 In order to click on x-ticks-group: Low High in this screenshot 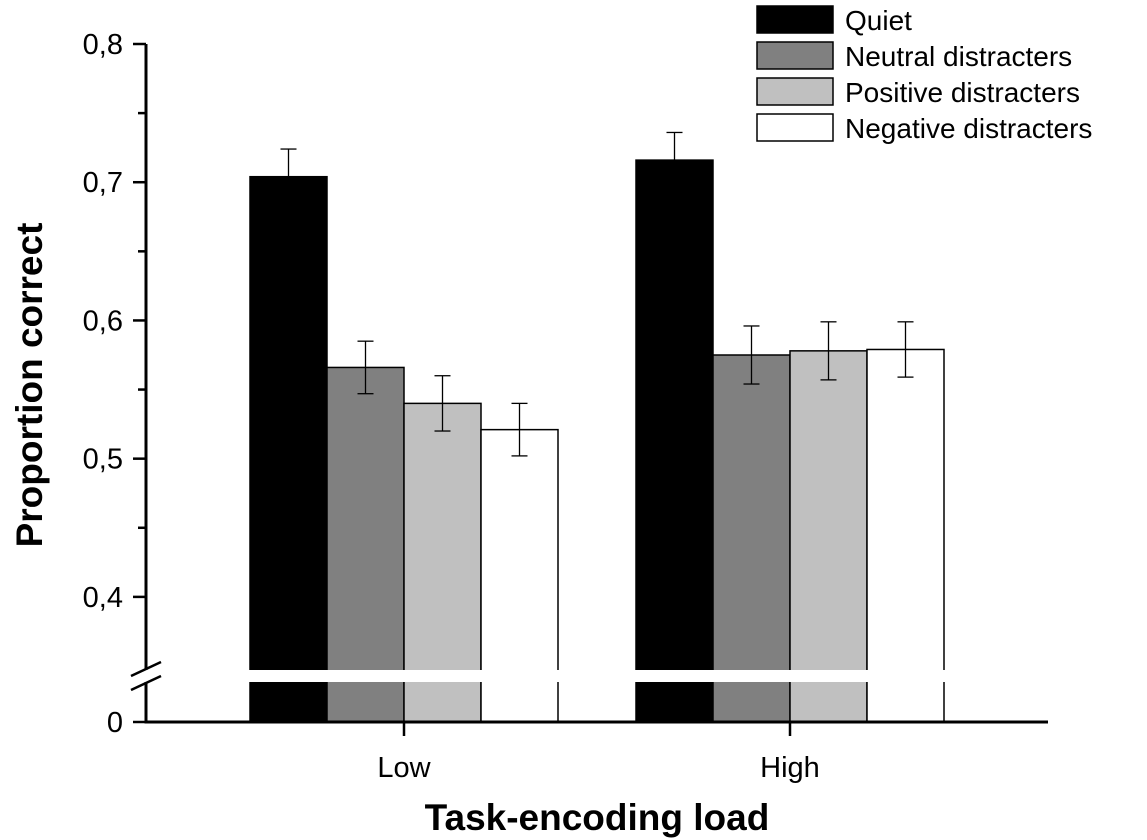, I will do `click(598, 753)`.